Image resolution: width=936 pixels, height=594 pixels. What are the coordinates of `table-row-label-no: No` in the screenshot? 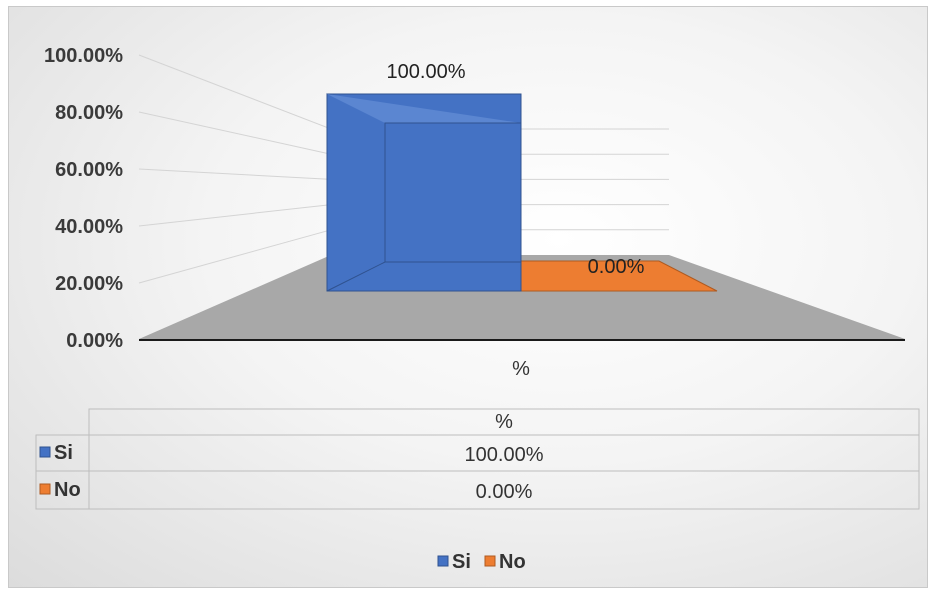 It's located at (67, 490).